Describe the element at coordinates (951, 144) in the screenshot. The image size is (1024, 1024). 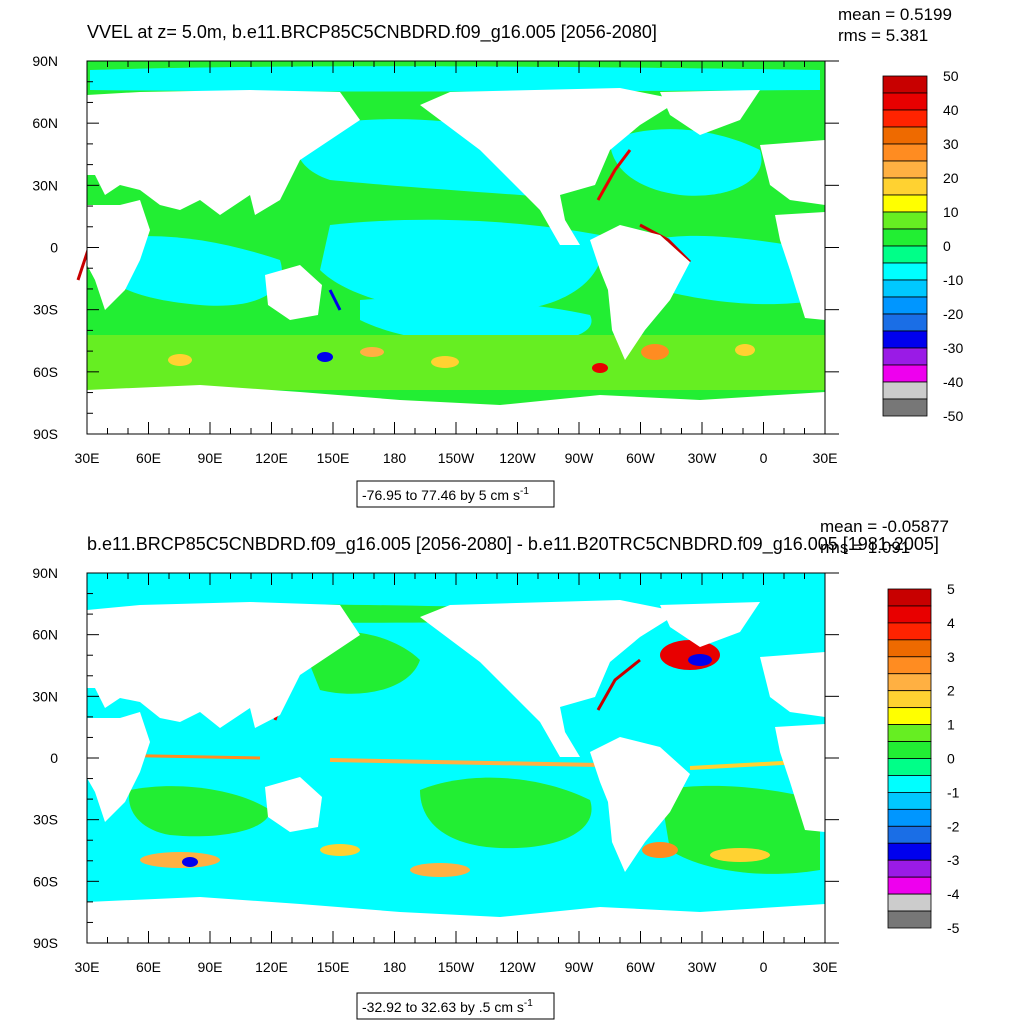
I see `top-colorbar-label: 30` at that location.